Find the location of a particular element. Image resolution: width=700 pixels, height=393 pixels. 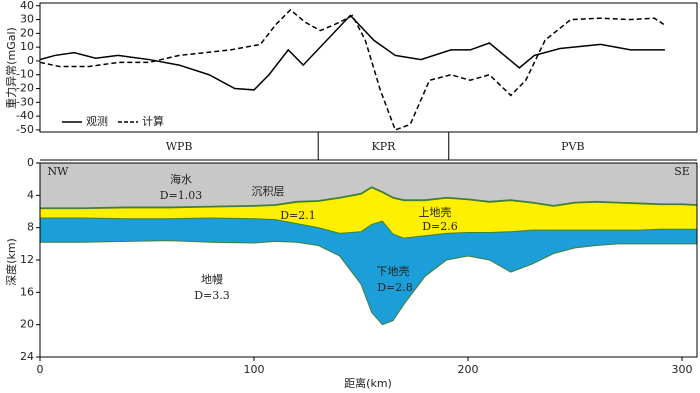

annotation: 海水 is located at coordinates (181, 179).